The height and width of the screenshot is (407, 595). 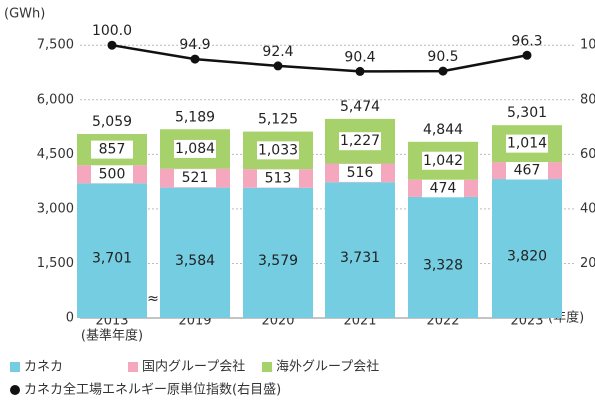 I want to click on y2-tick-label: 40, so click(x=587, y=208).